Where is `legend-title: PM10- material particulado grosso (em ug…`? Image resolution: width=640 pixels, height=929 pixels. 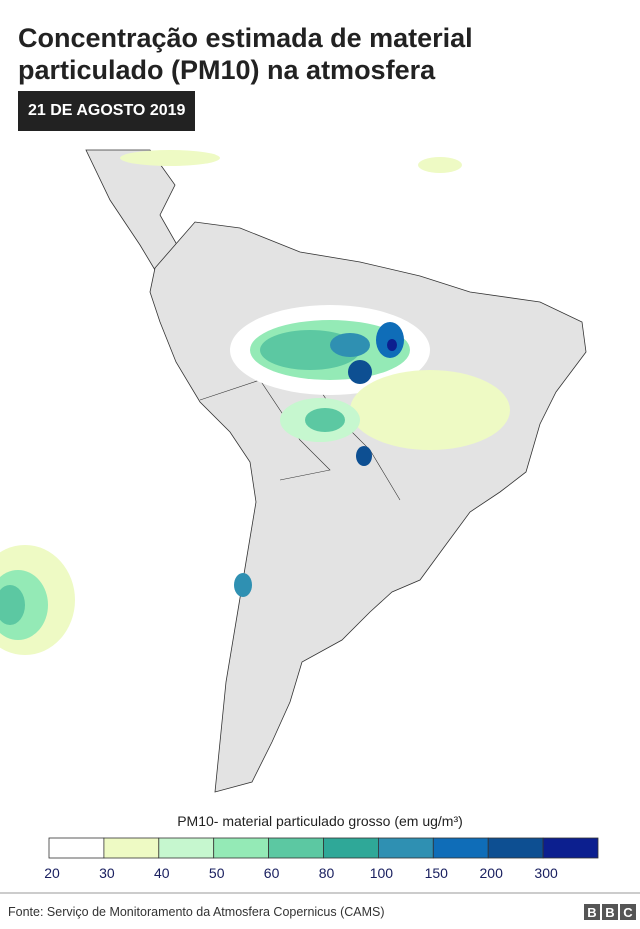 legend-title: PM10- material particulado grosso (em ug… is located at coordinates (320, 821).